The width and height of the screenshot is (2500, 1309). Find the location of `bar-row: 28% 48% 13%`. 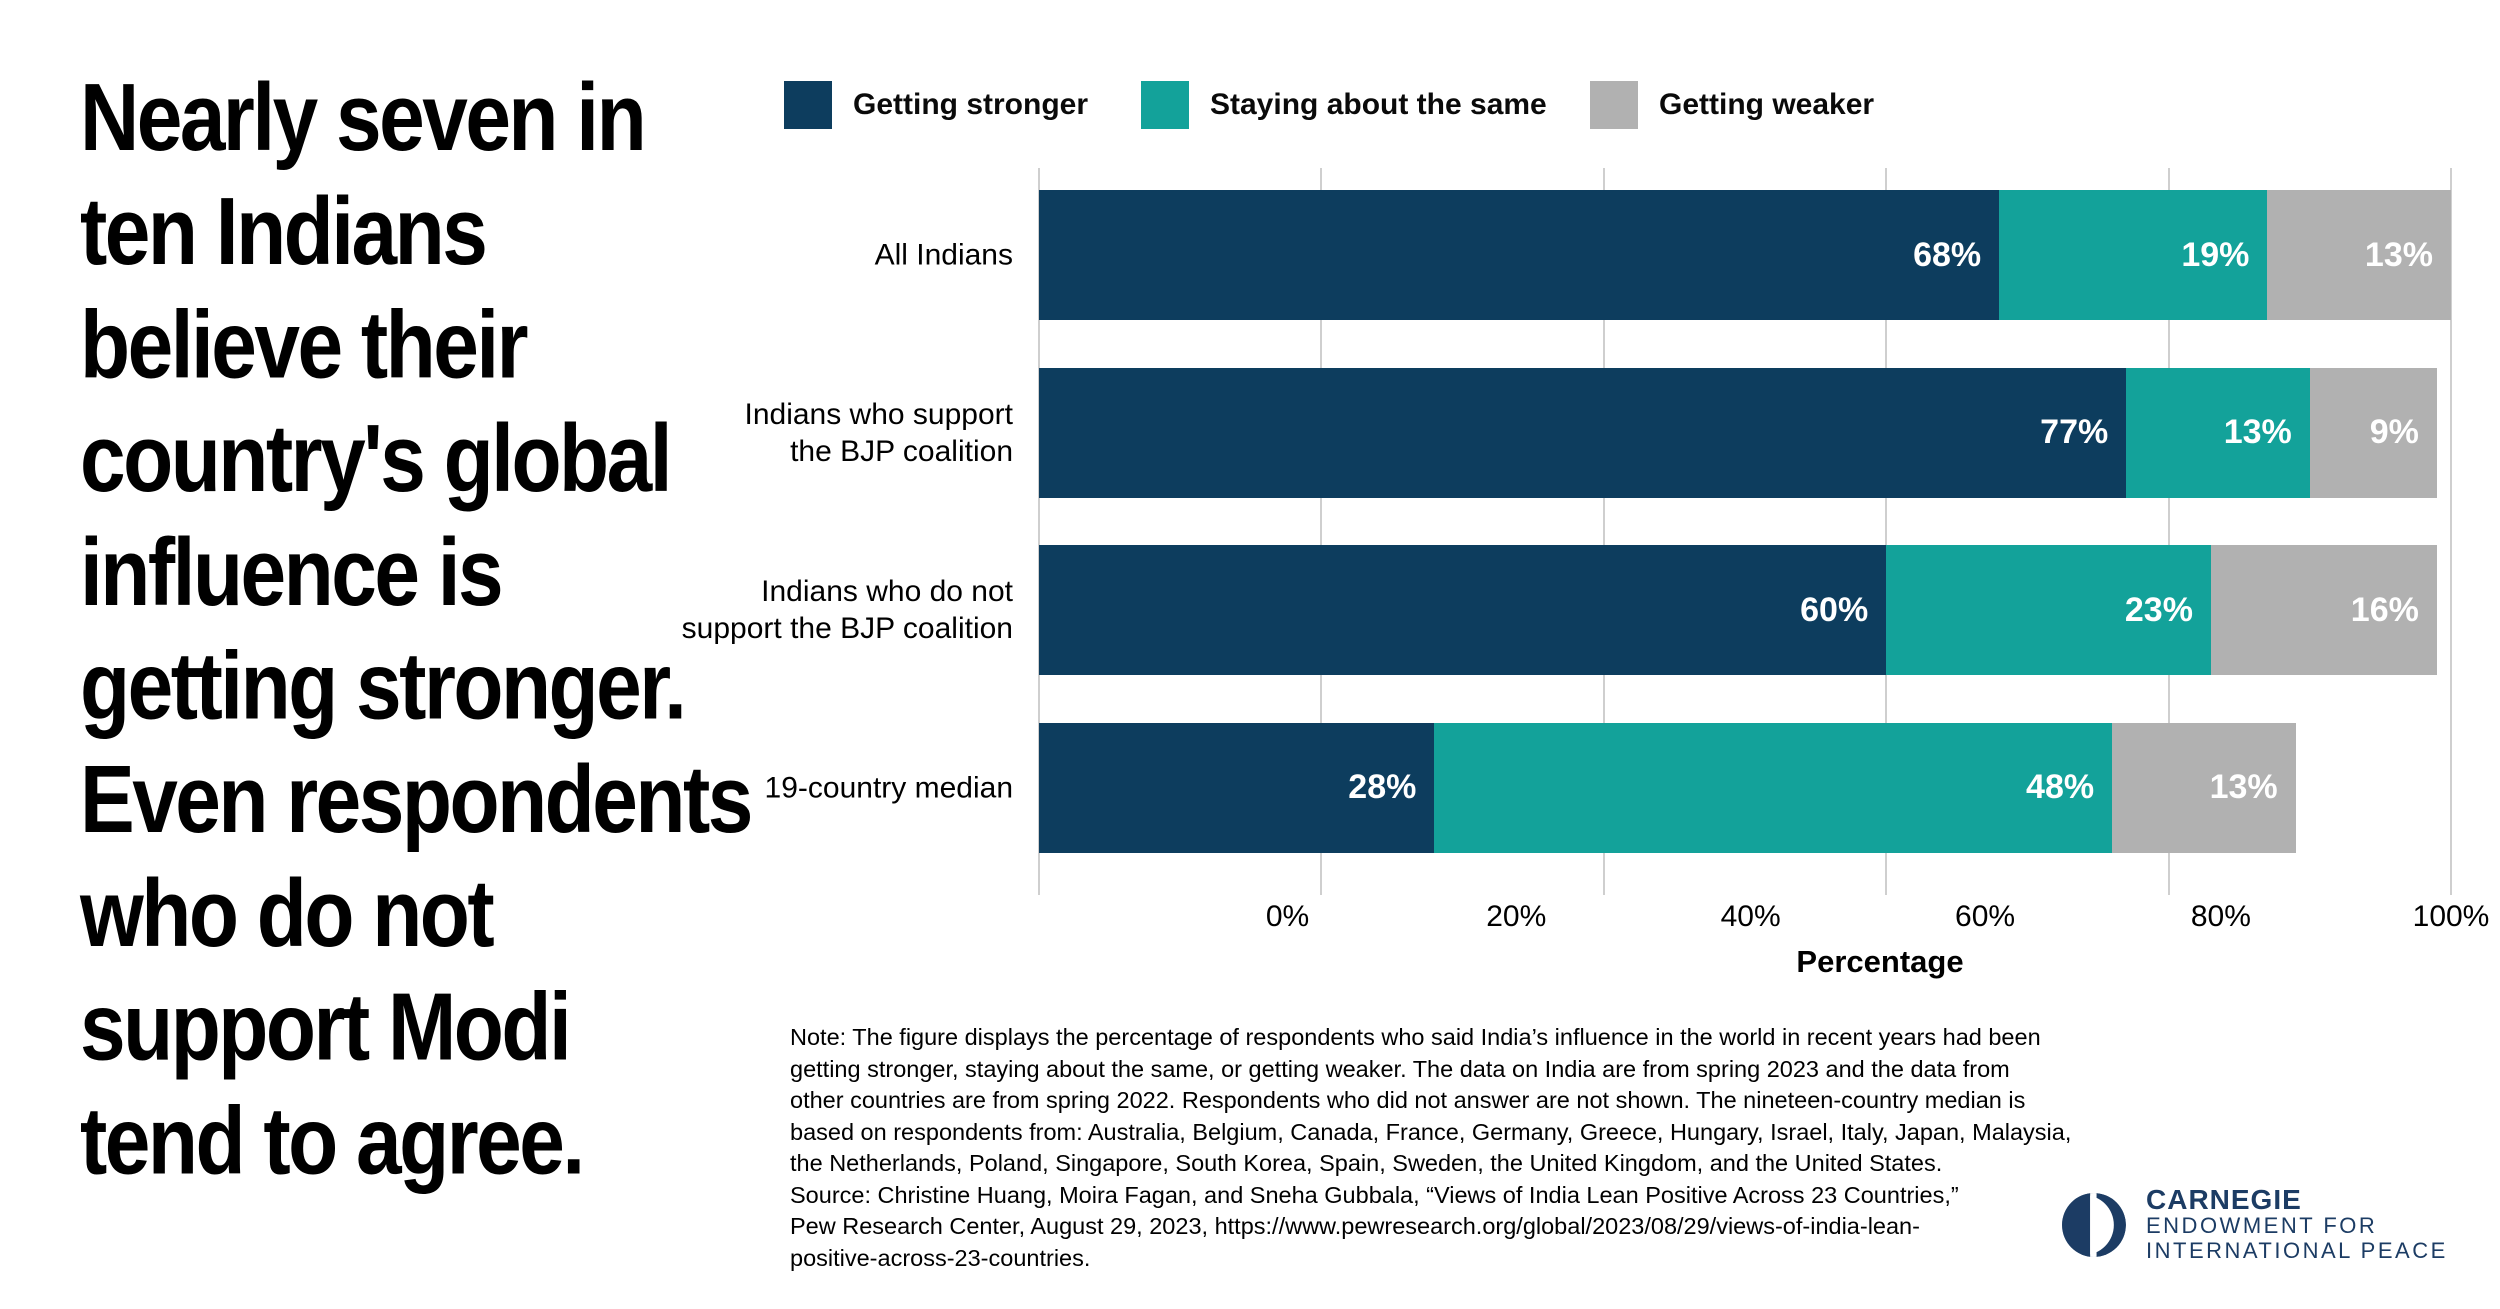

bar-row: 28% 48% 13% is located at coordinates (1745, 787).